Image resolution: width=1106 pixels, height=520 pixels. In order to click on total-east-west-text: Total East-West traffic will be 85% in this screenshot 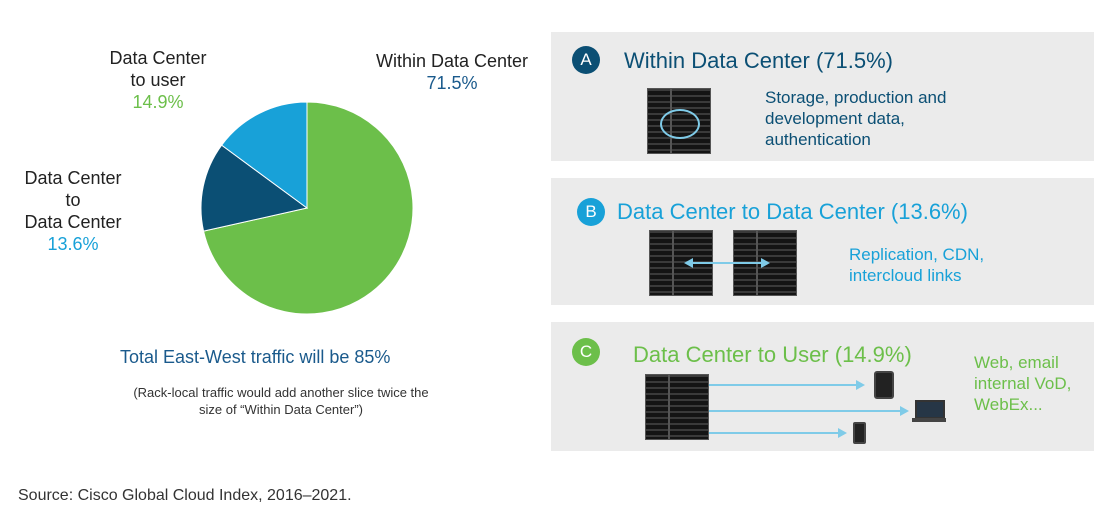, I will do `click(255, 357)`.